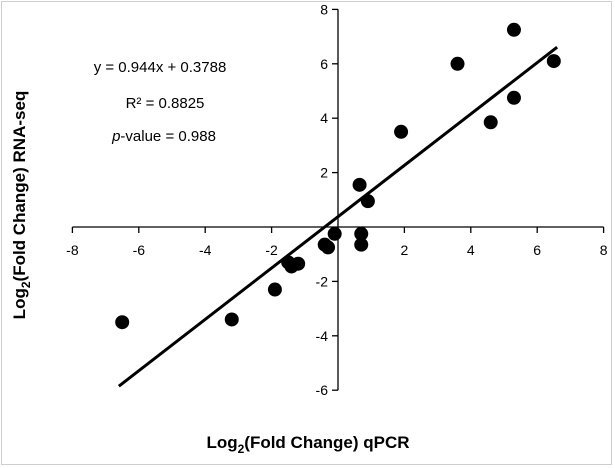 The image size is (615, 468). Describe the element at coordinates (139, 250) in the screenshot. I see `x-tick-label: -6` at that location.